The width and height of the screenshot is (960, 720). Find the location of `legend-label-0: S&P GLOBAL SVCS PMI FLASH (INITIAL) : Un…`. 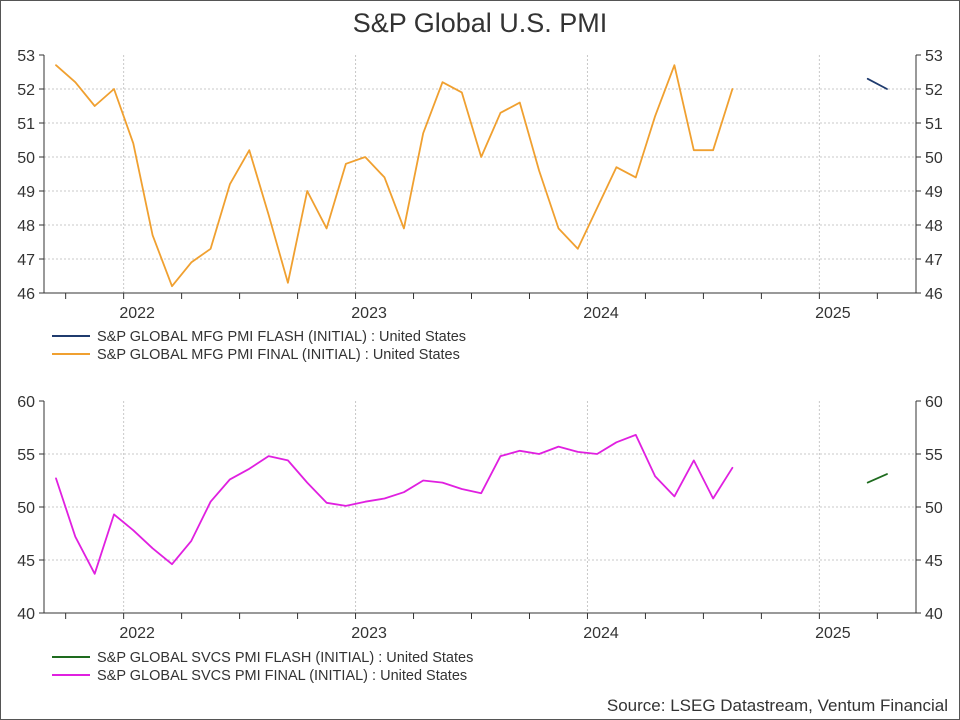

legend-label-0: S&P GLOBAL SVCS PMI FLASH (INITIAL) : Un… is located at coordinates (285, 658).